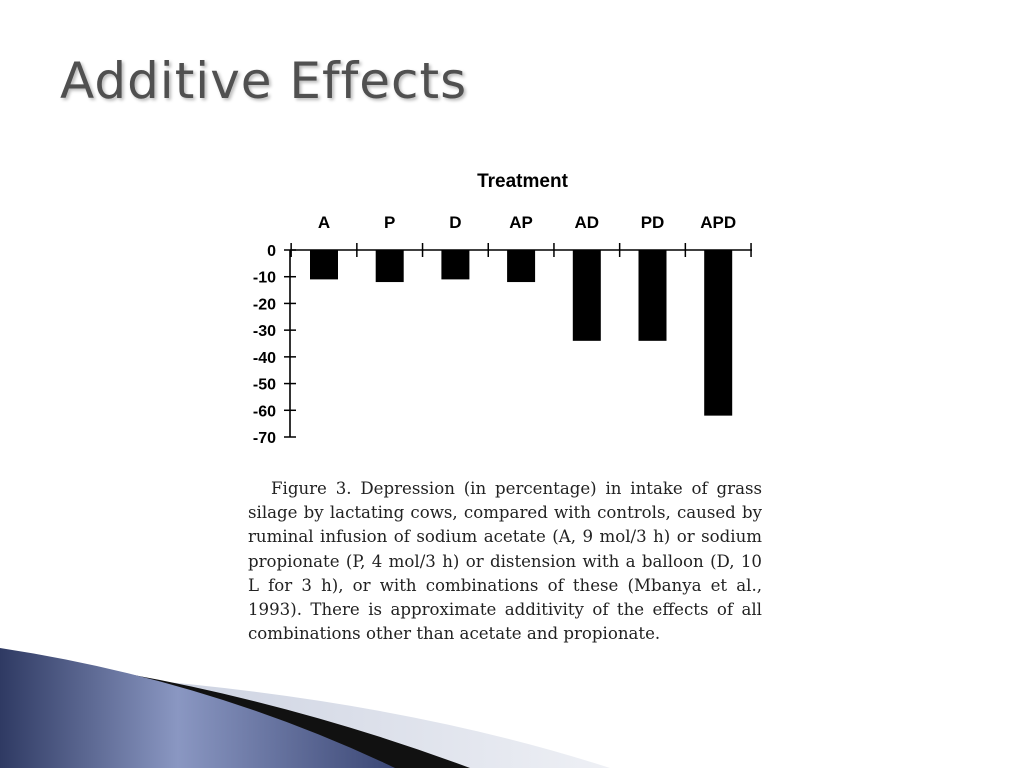 This screenshot has width=1024, height=768. I want to click on category-label: AP, so click(521, 222).